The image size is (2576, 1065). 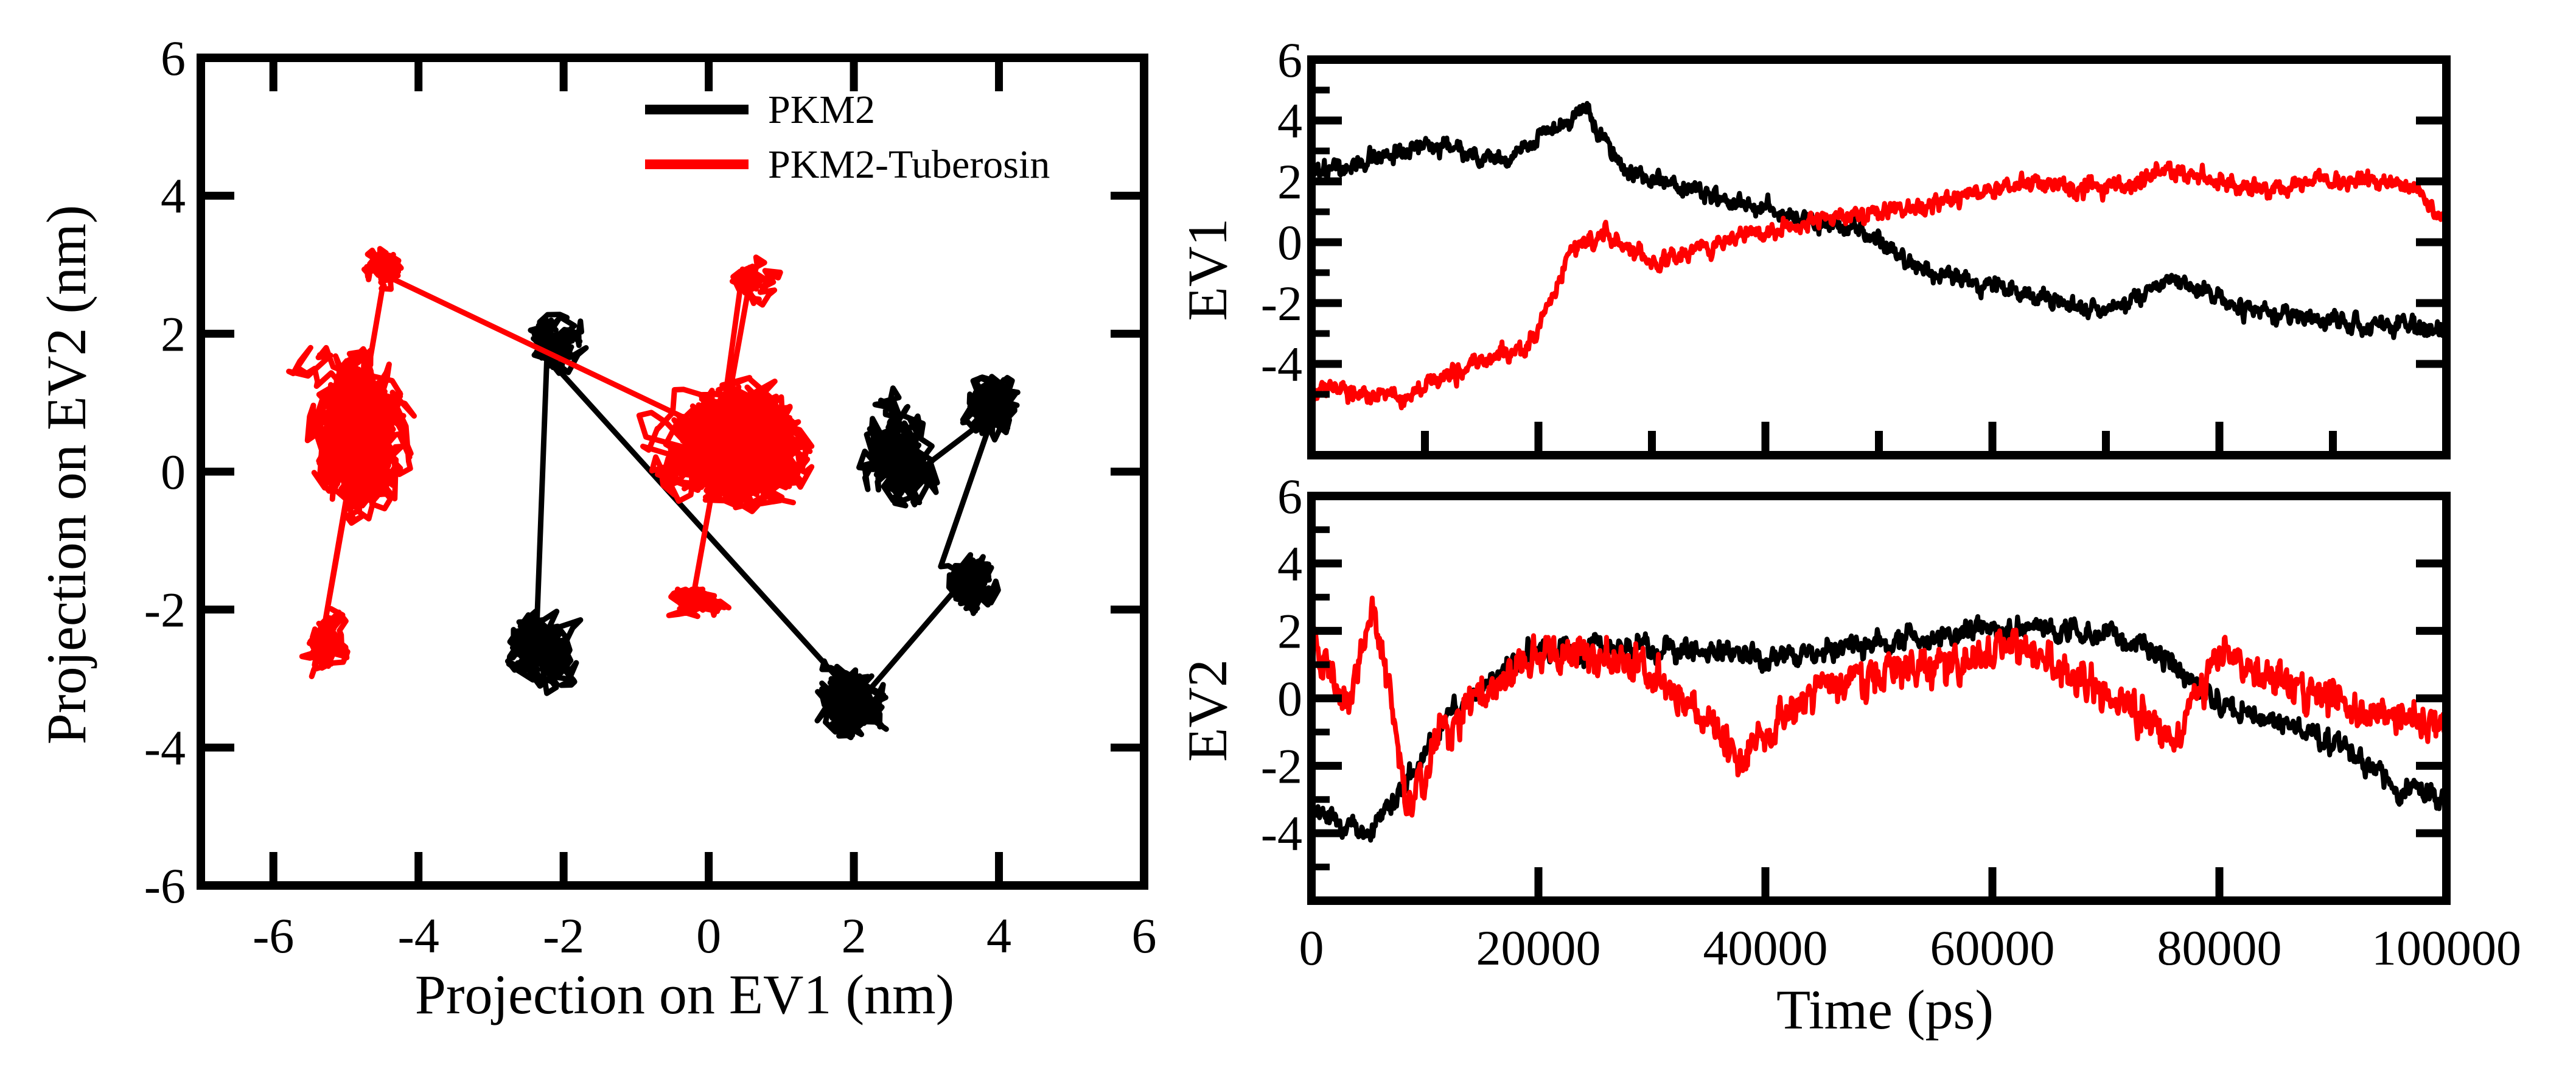 What do you see at coordinates (1281, 364) in the screenshot?
I see `ev1-y-tick-label: -4` at bounding box center [1281, 364].